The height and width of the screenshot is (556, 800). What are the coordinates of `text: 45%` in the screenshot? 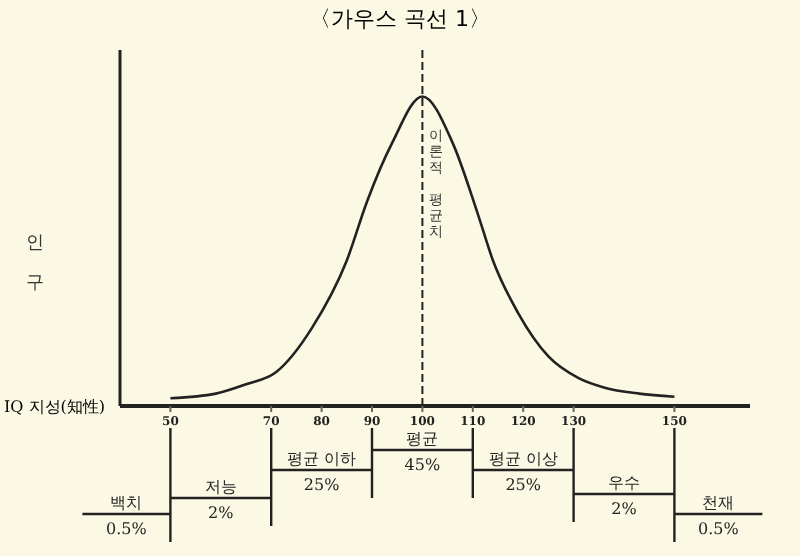 It's located at (422, 465).